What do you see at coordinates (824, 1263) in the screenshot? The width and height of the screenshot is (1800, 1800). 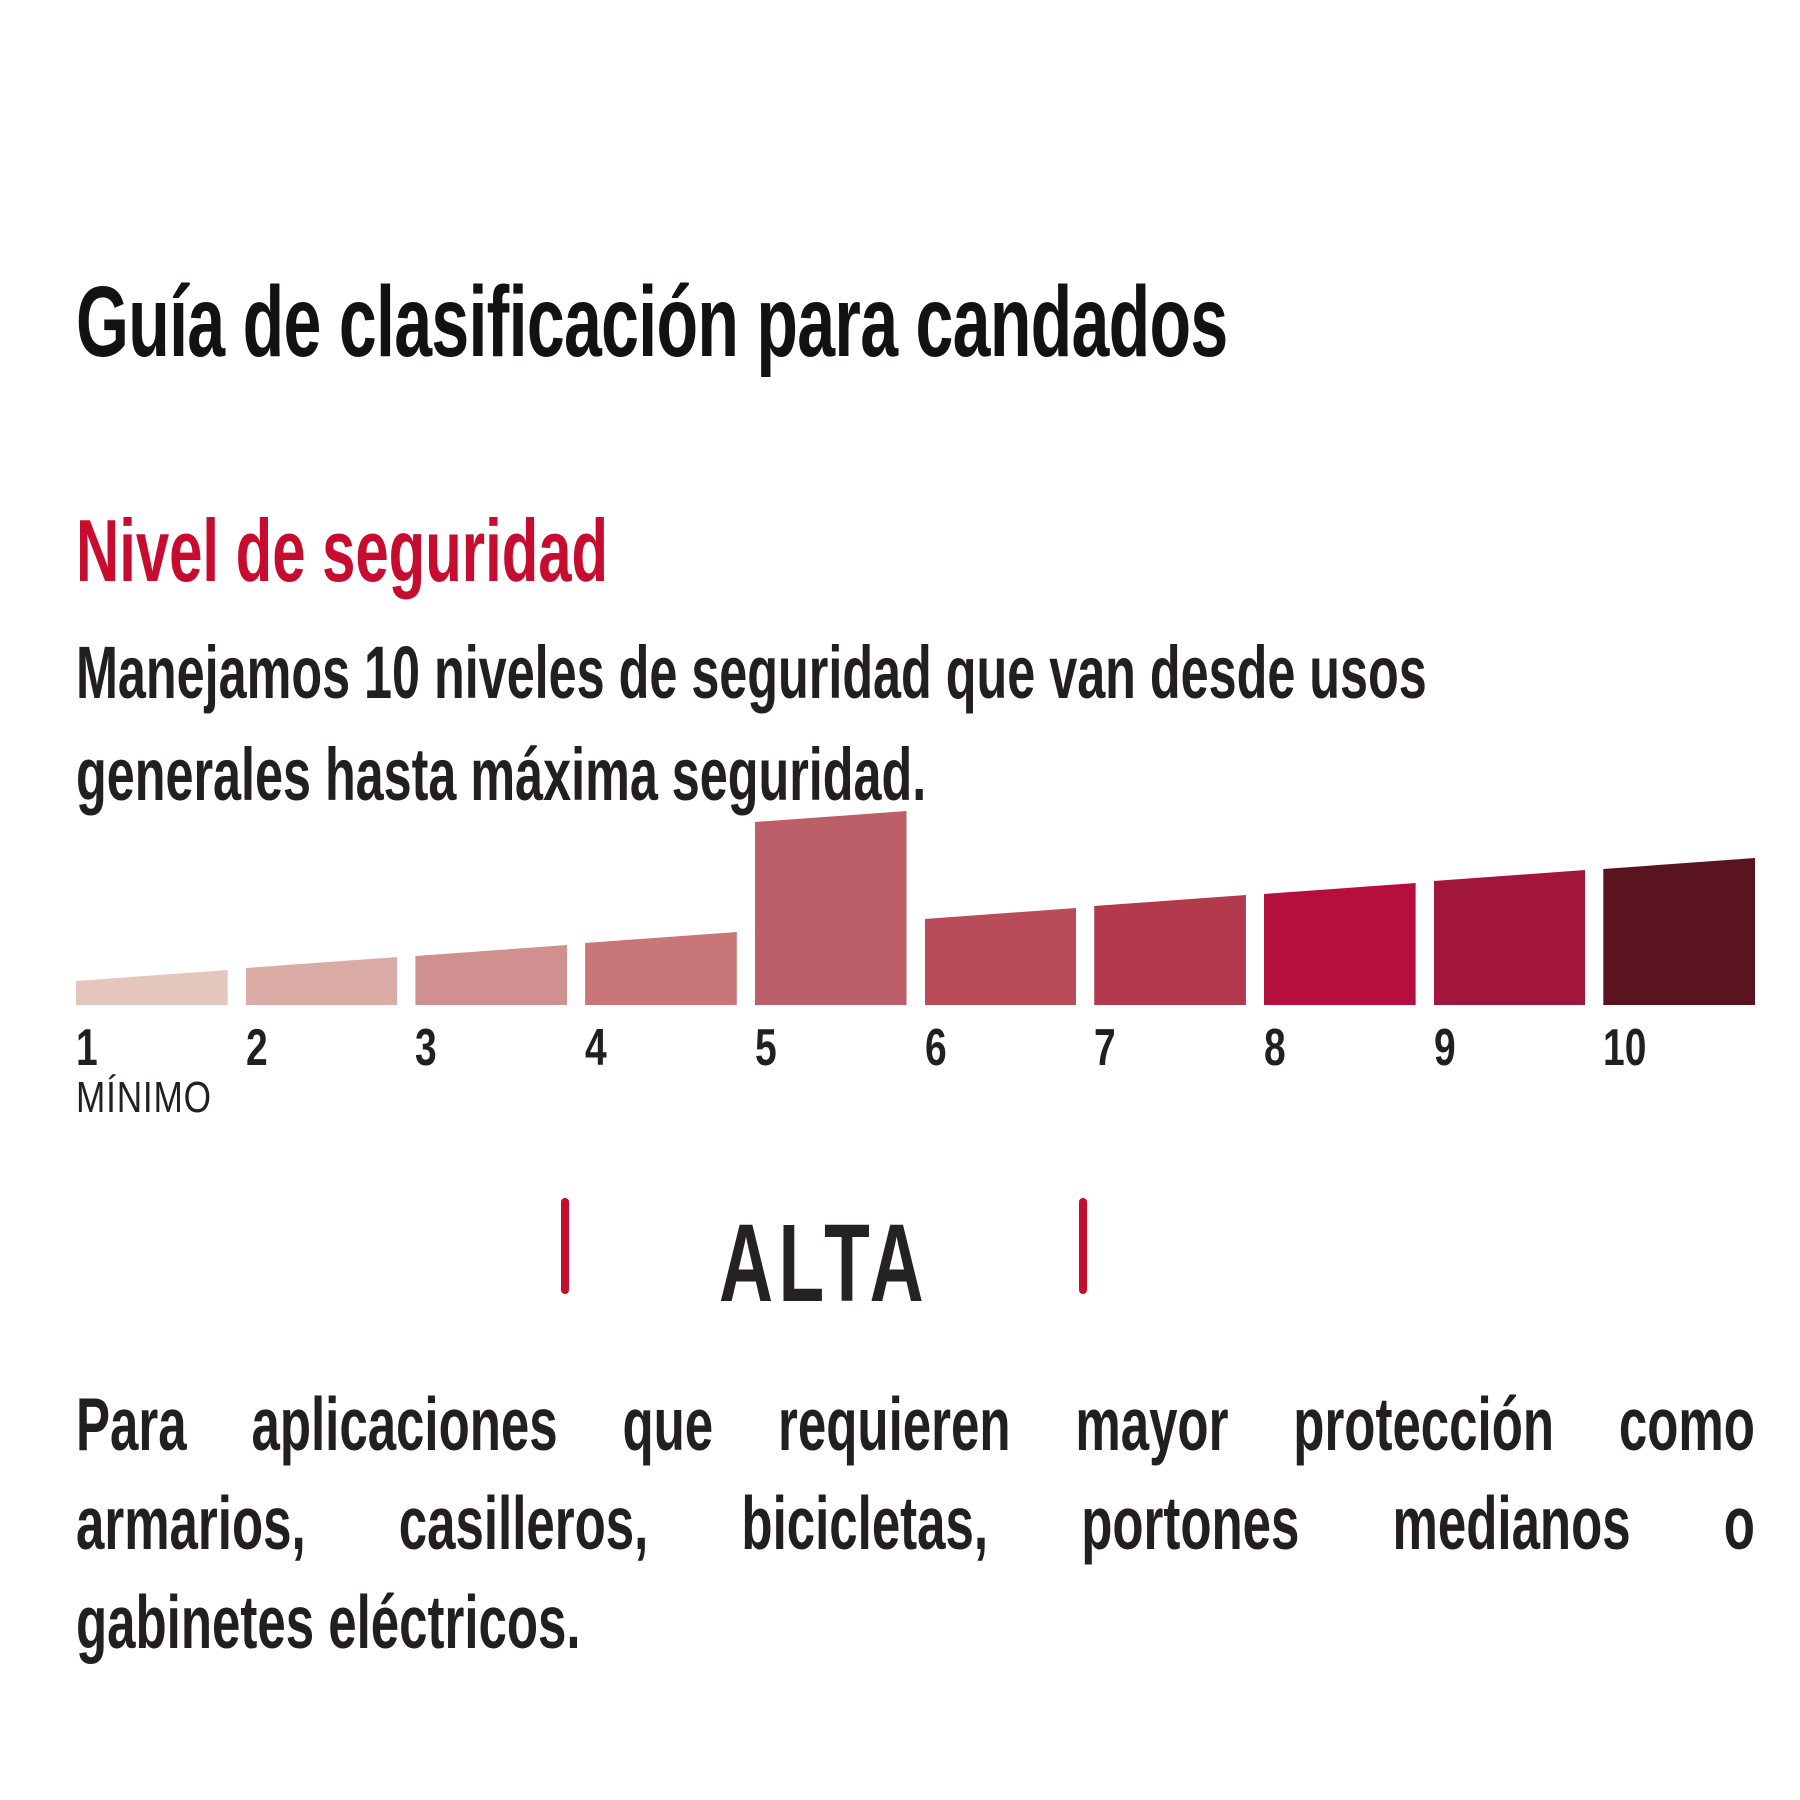 I see `range-label: ALTA` at bounding box center [824, 1263].